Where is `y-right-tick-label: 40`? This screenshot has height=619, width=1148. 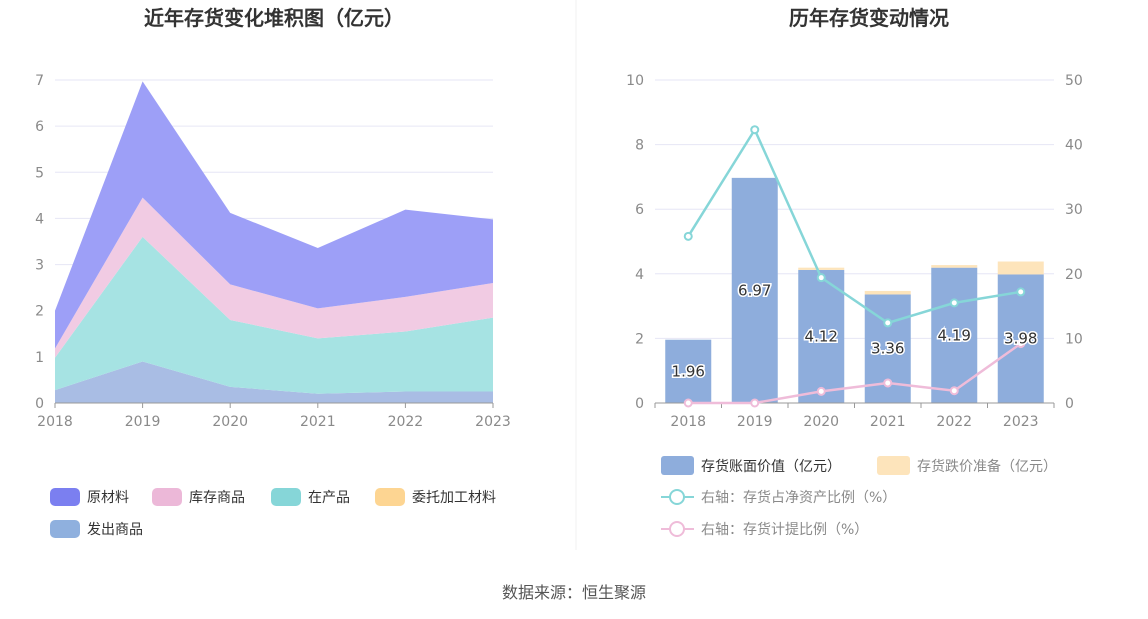 y-right-tick-label: 40 is located at coordinates (1074, 146).